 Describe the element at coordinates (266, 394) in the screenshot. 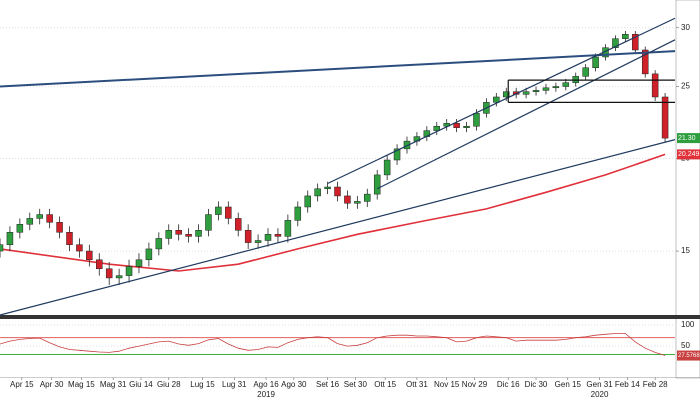

I see `year-label: 2019` at that location.